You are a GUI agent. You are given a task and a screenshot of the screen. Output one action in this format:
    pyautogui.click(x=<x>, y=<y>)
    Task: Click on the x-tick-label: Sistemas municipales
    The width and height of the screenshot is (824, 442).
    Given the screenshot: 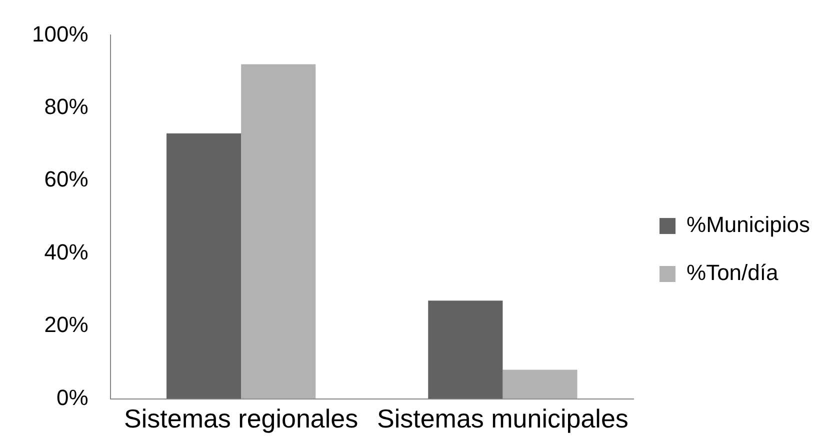 What is the action you would take?
    pyautogui.click(x=502, y=419)
    